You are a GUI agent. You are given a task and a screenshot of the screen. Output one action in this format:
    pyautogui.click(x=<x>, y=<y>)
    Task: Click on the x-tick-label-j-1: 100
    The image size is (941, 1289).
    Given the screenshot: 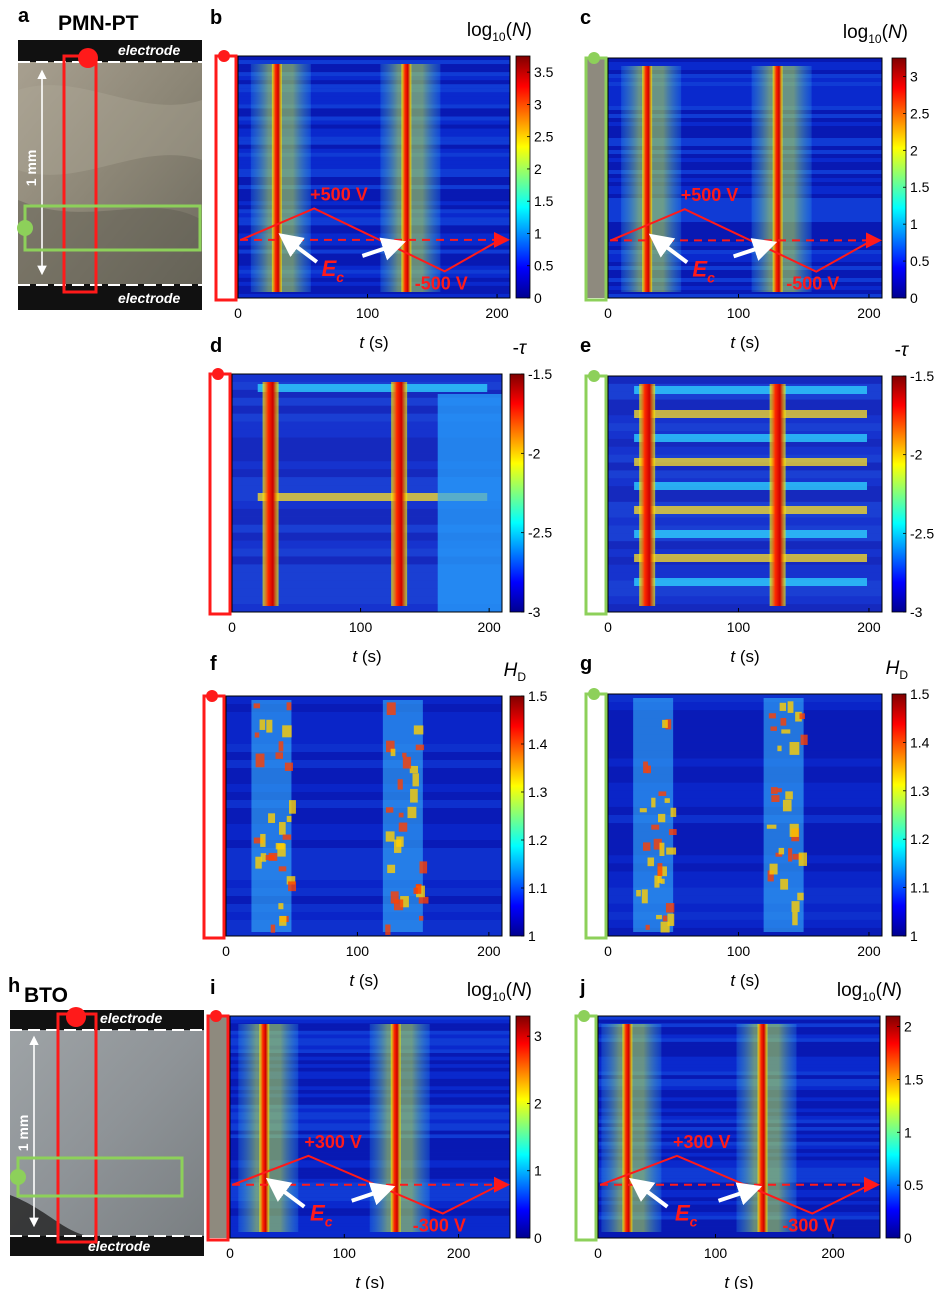 What is the action you would take?
    pyautogui.click(x=716, y=1253)
    